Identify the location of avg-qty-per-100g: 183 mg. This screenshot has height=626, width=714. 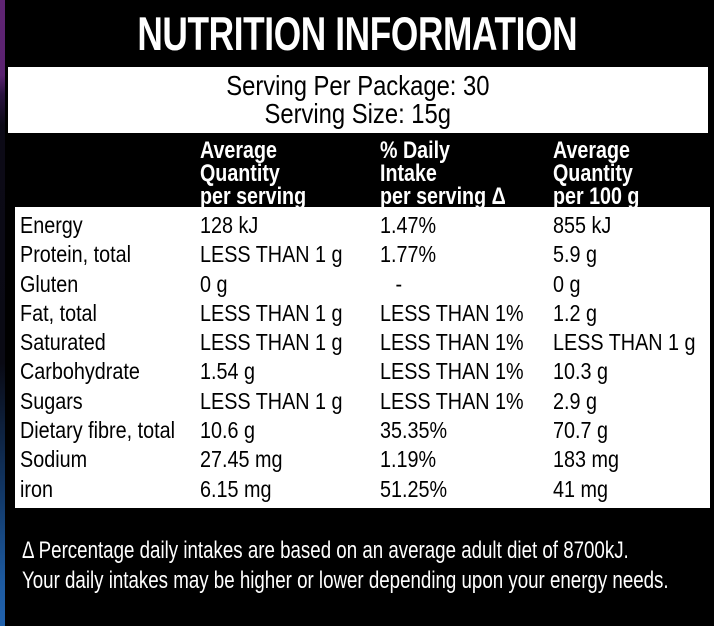
(586, 459).